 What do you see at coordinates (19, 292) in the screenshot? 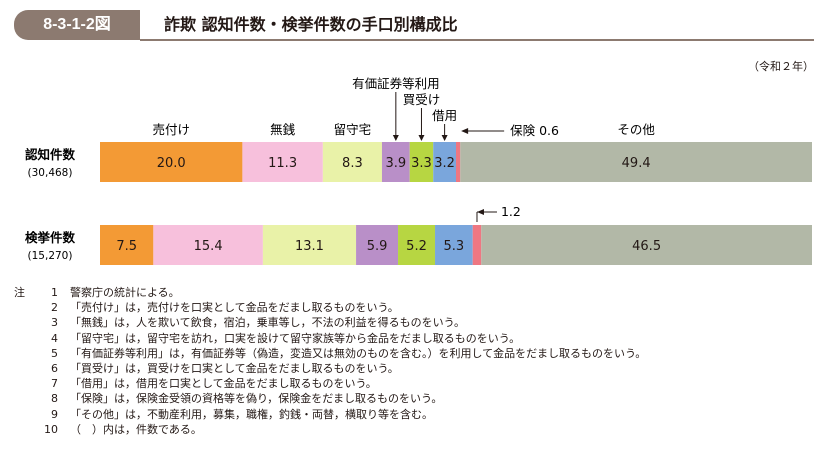
I see `note-prefix: 注` at bounding box center [19, 292].